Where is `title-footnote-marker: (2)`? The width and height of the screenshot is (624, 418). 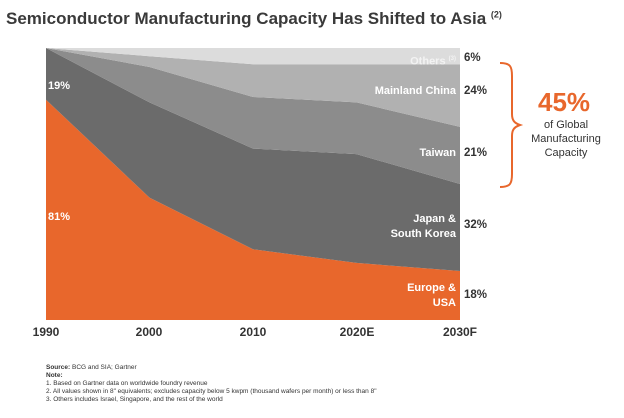
title-footnote-marker: (2) is located at coordinates (496, 14).